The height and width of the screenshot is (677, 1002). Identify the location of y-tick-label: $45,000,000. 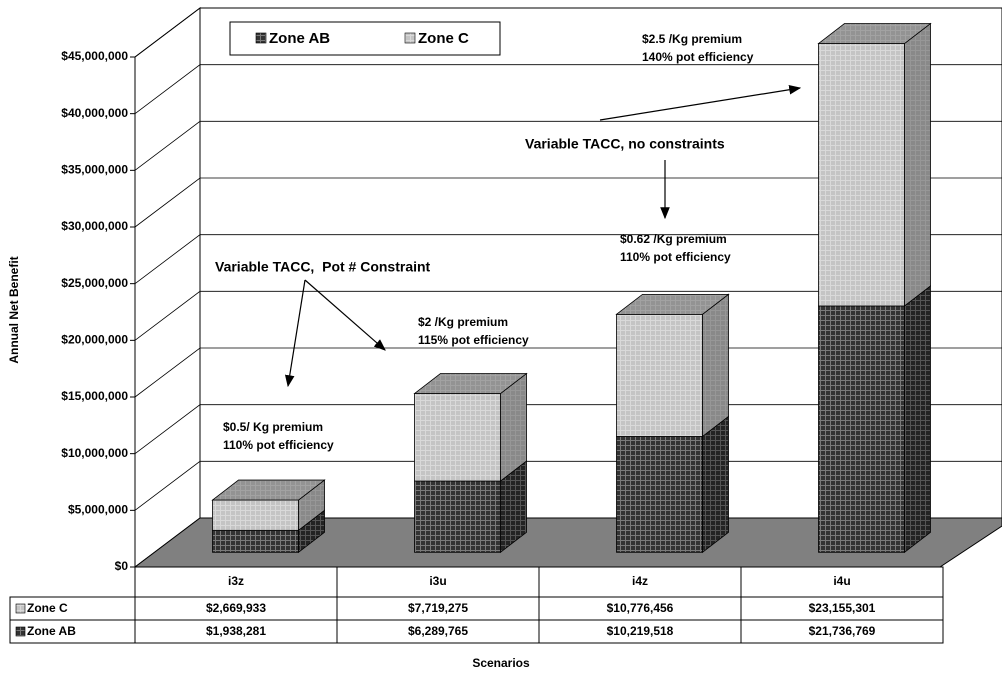
(94, 56).